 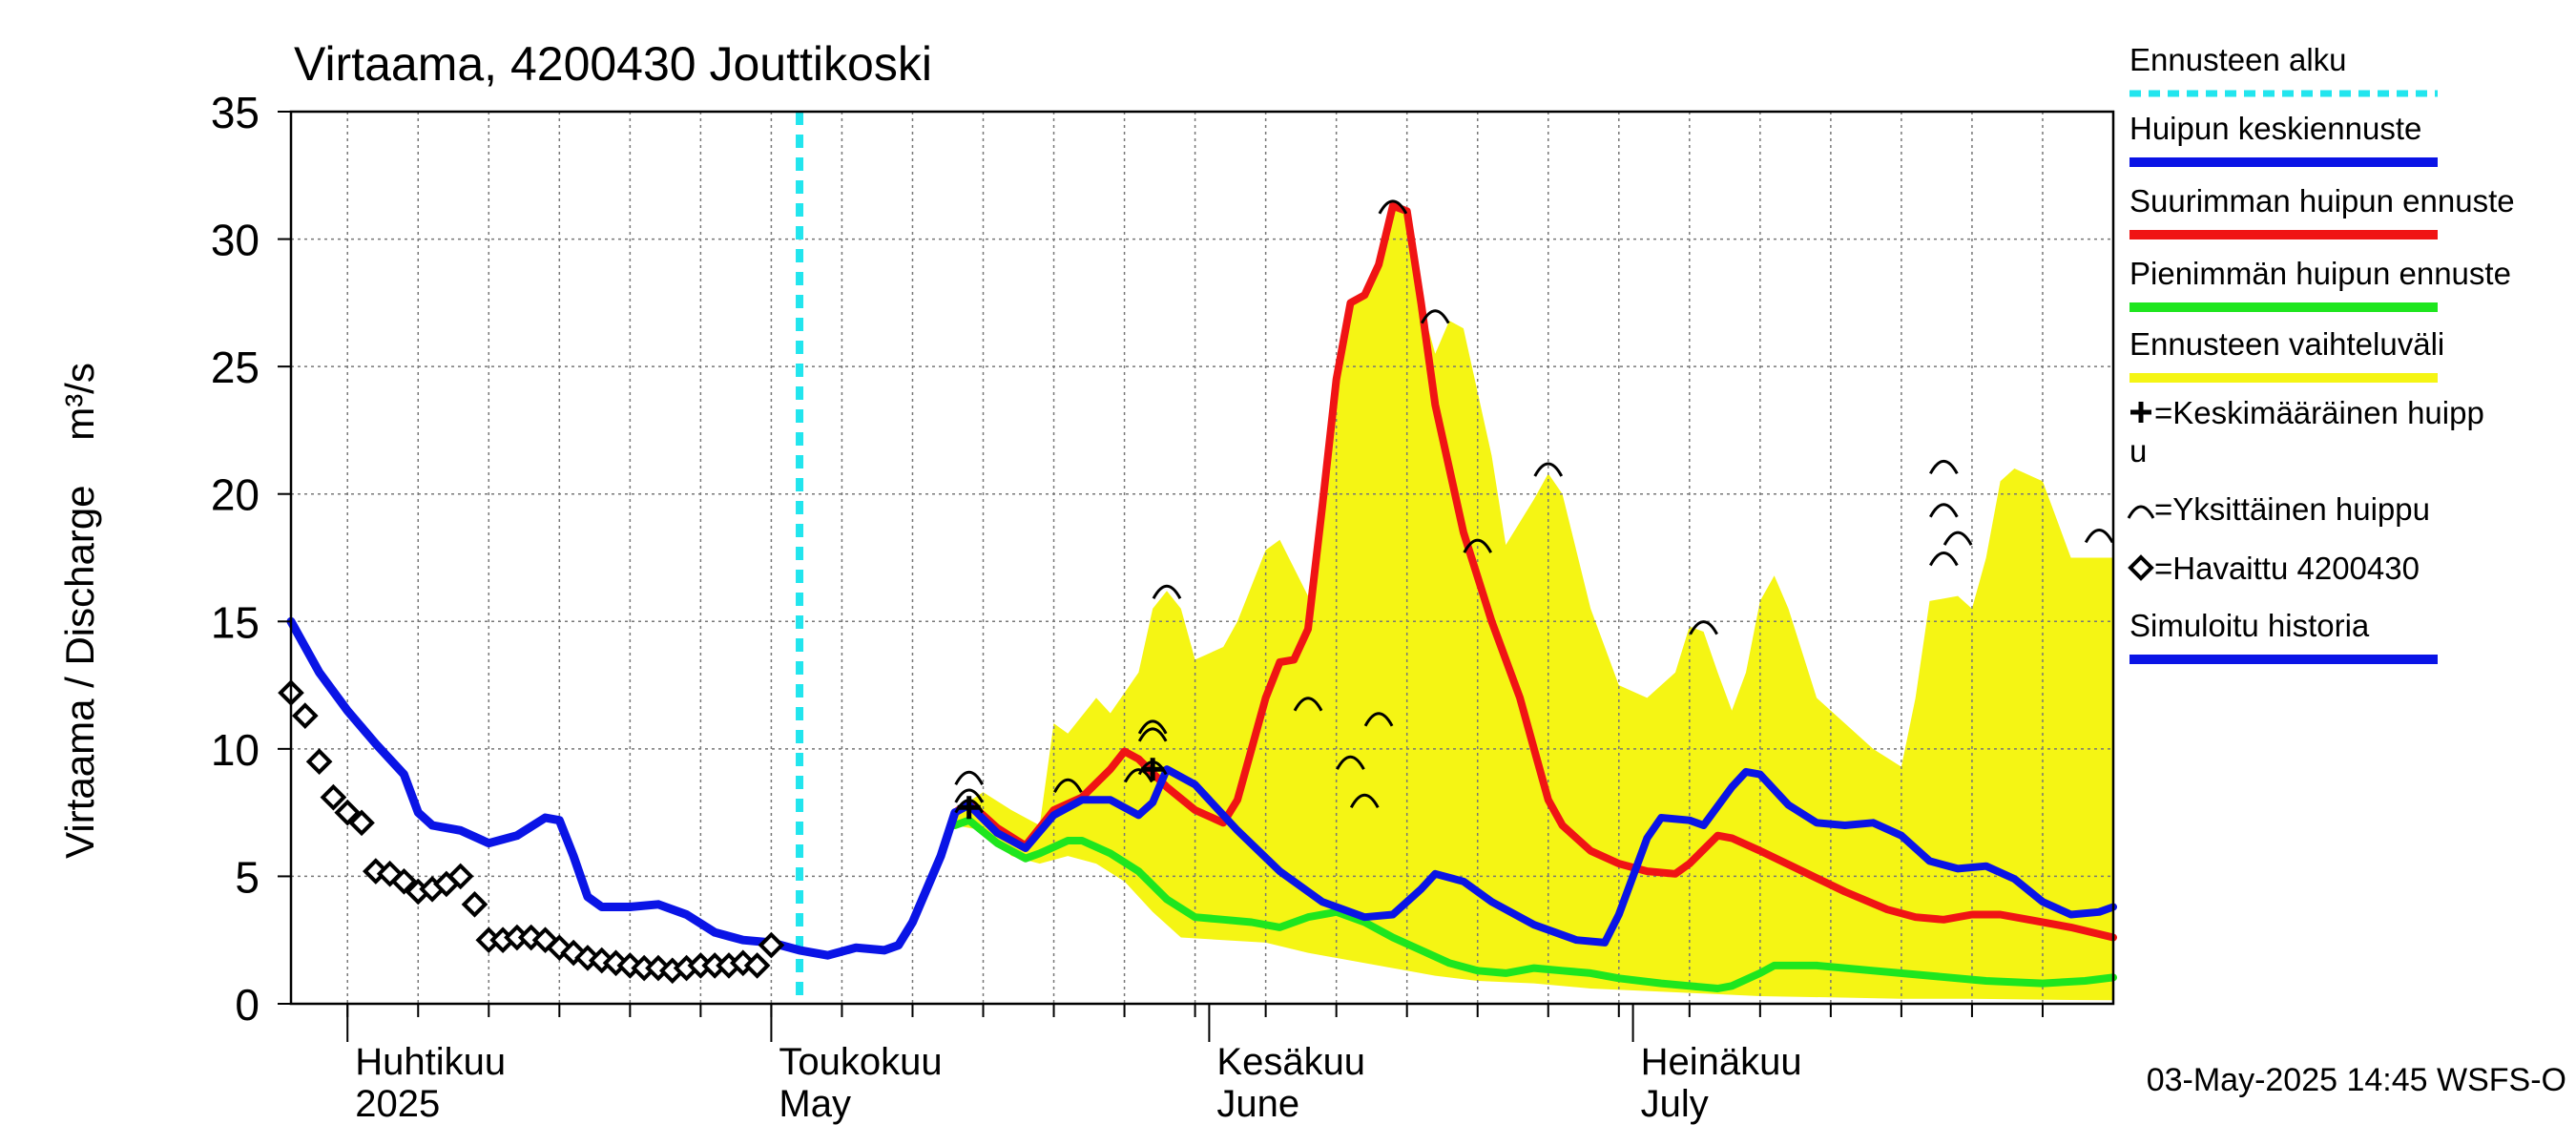 What do you see at coordinates (1290, 1062) in the screenshot?
I see `x-month-label: Kesäkuu` at bounding box center [1290, 1062].